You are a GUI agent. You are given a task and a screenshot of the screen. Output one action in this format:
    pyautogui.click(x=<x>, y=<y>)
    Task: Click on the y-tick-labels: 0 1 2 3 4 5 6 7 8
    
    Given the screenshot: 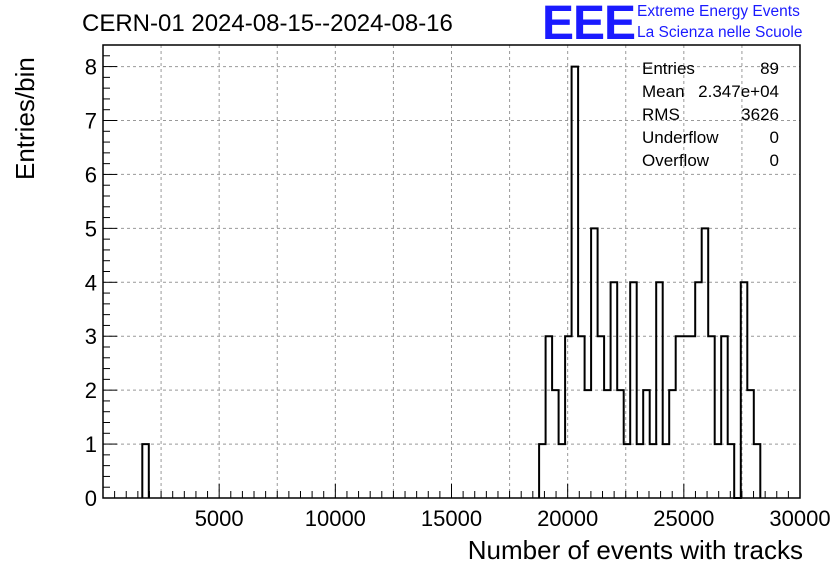 What is the action you would take?
    pyautogui.click(x=91, y=283)
    